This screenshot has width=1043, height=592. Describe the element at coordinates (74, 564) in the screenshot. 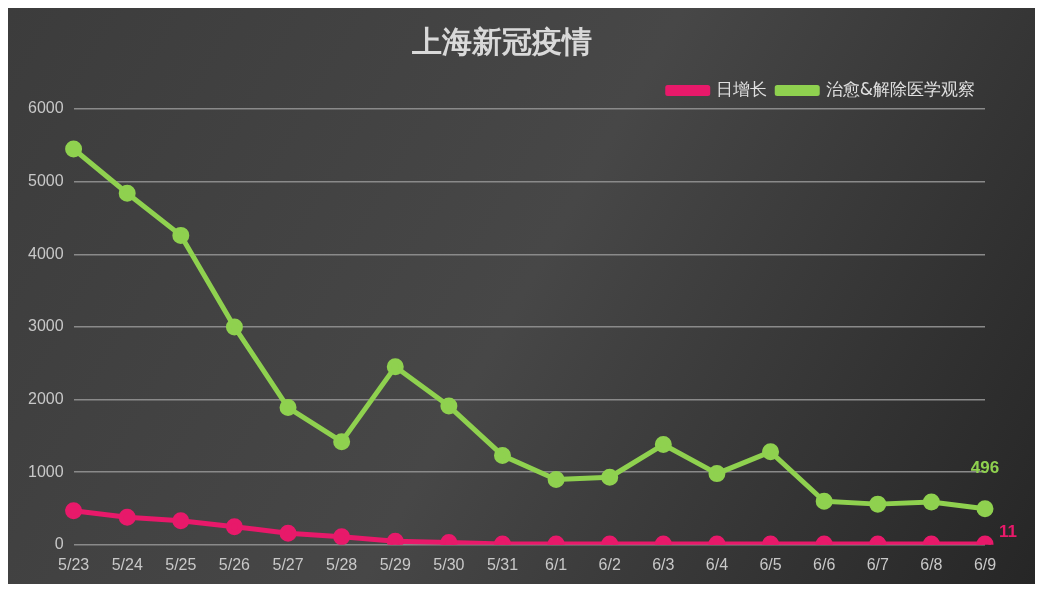

I see `x-tick-label: 5/23` at that location.